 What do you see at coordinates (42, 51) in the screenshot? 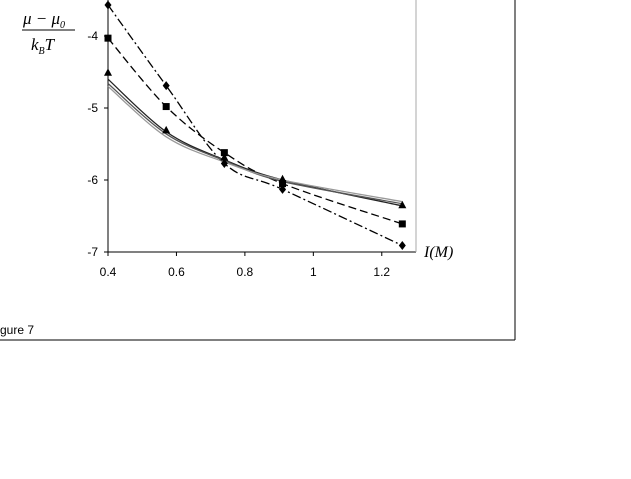
I see `y-label-denominator-sub: B` at bounding box center [42, 51].